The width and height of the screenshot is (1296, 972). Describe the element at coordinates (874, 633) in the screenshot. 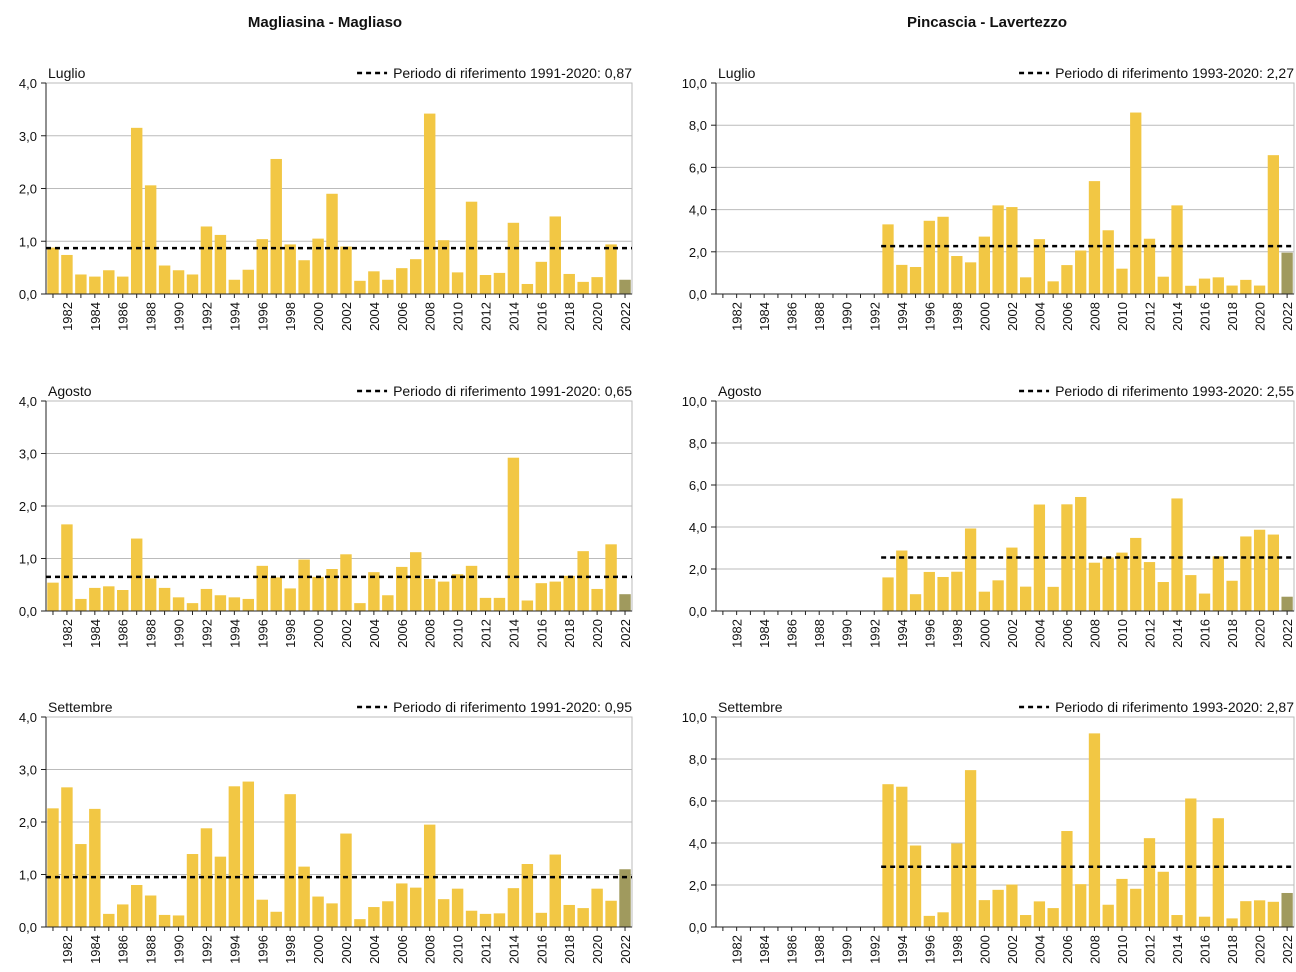

I see `x-tick-label: 1992` at that location.